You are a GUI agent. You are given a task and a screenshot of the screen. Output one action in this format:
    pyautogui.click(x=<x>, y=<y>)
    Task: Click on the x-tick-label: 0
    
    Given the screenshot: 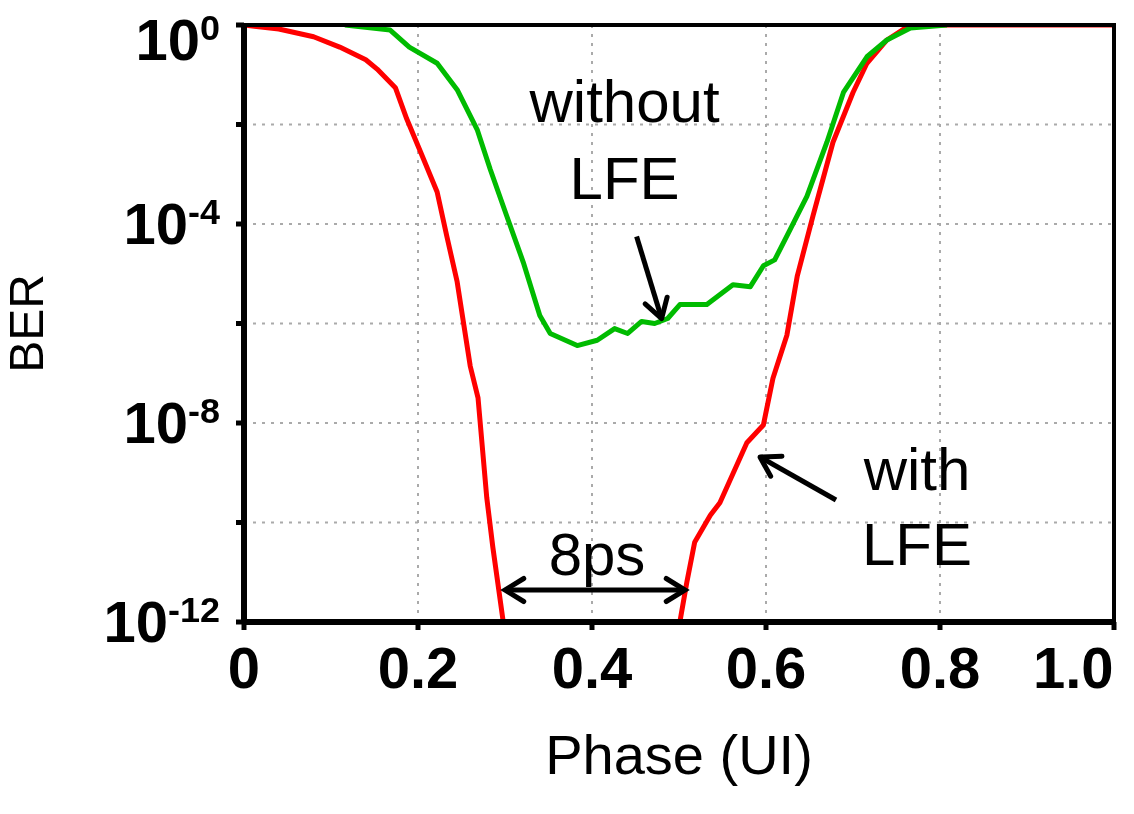 What is the action you would take?
    pyautogui.click(x=244, y=667)
    